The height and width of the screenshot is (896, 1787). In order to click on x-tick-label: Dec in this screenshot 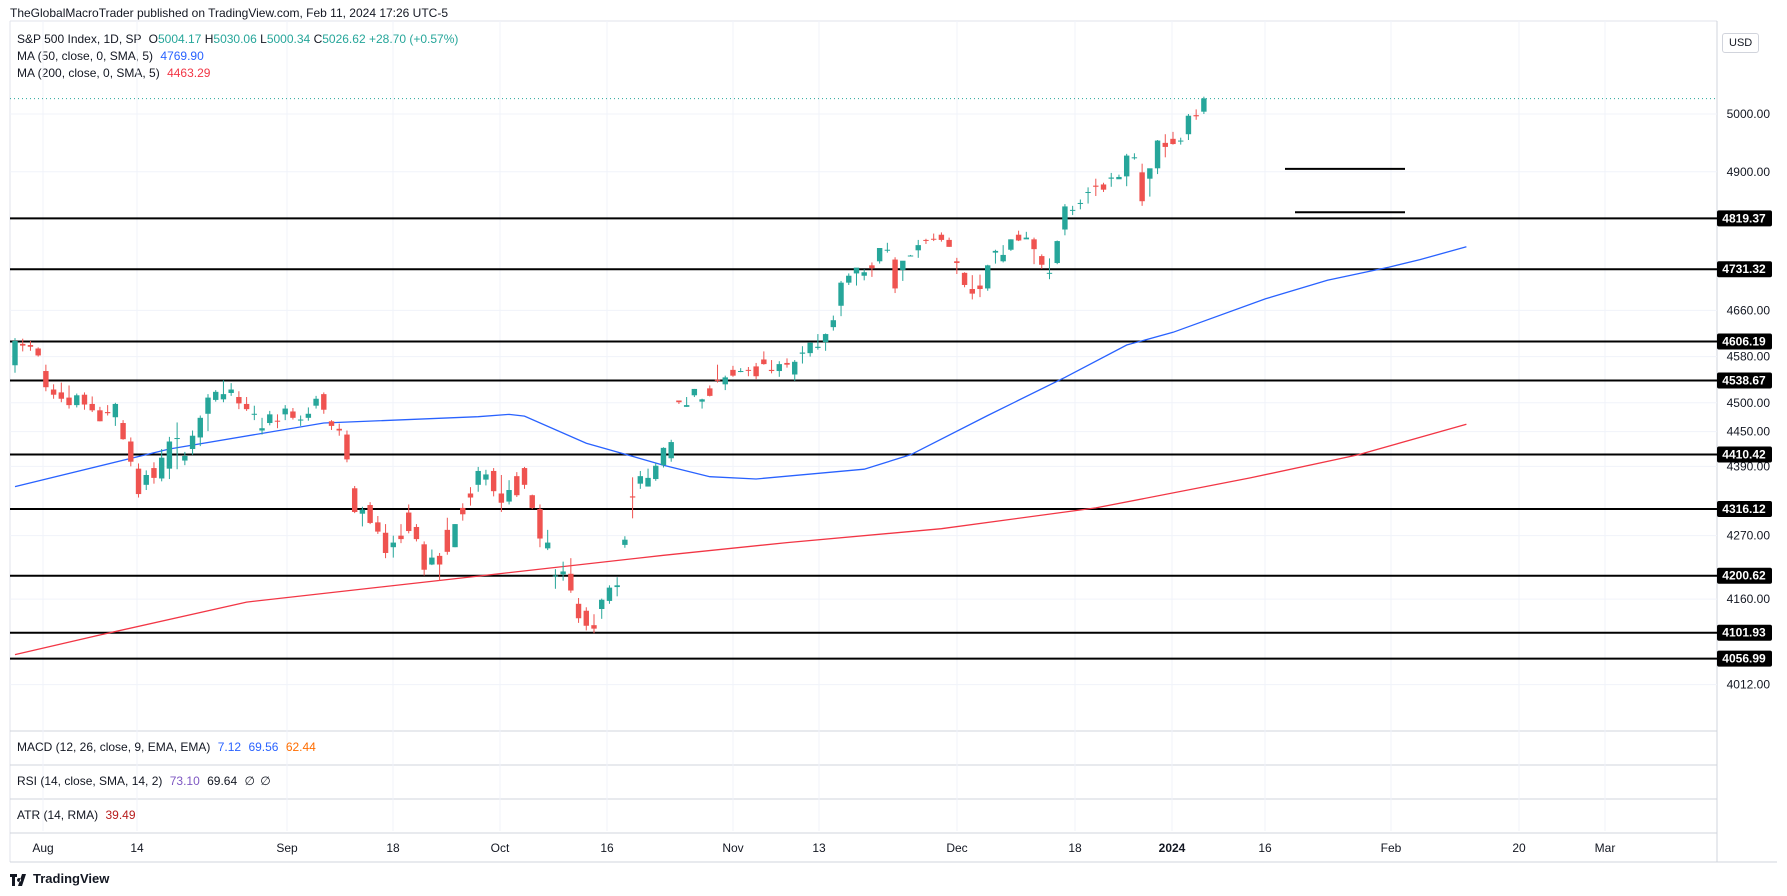, I will do `click(956, 848)`.